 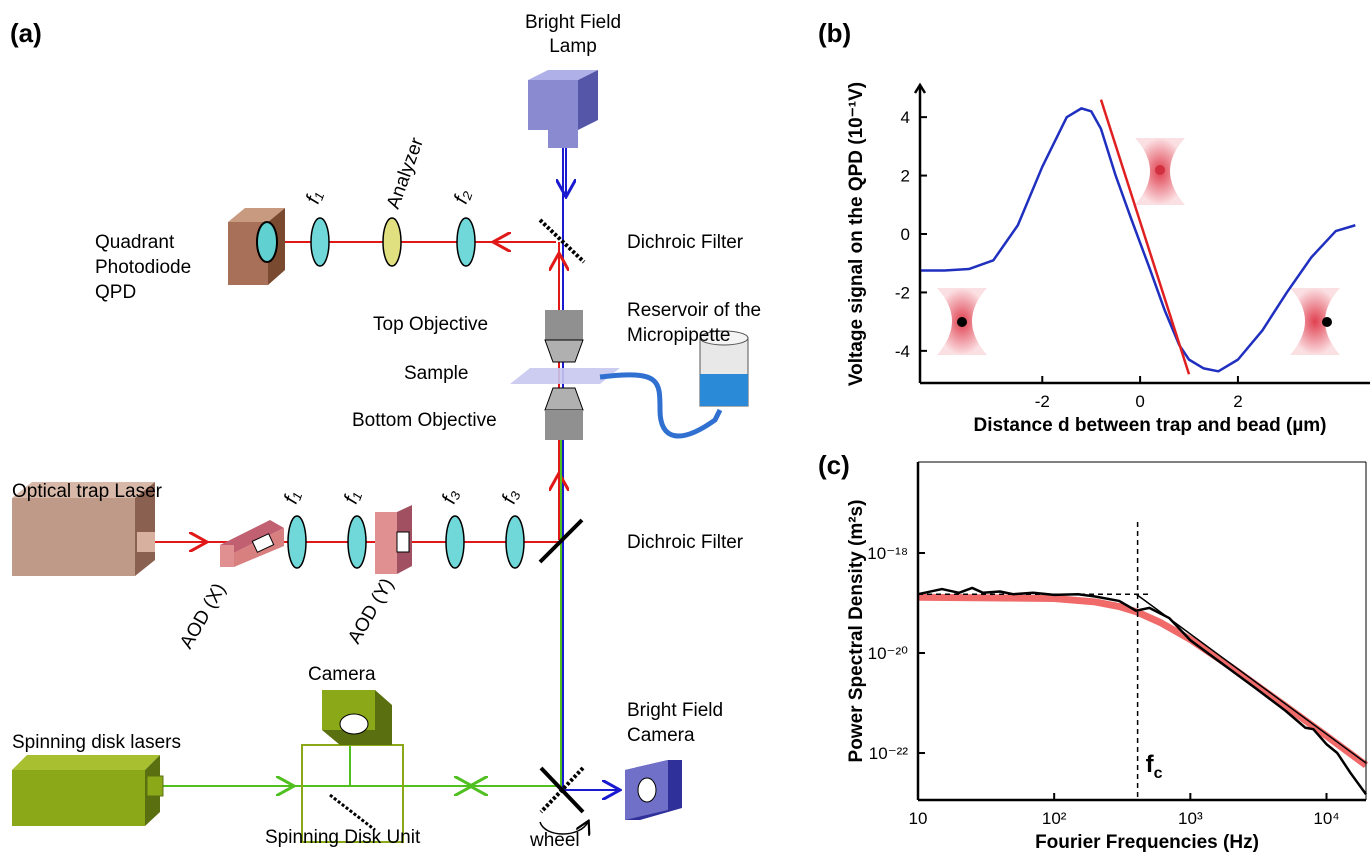 I want to click on label: AOD (Y), so click(x=371, y=611).